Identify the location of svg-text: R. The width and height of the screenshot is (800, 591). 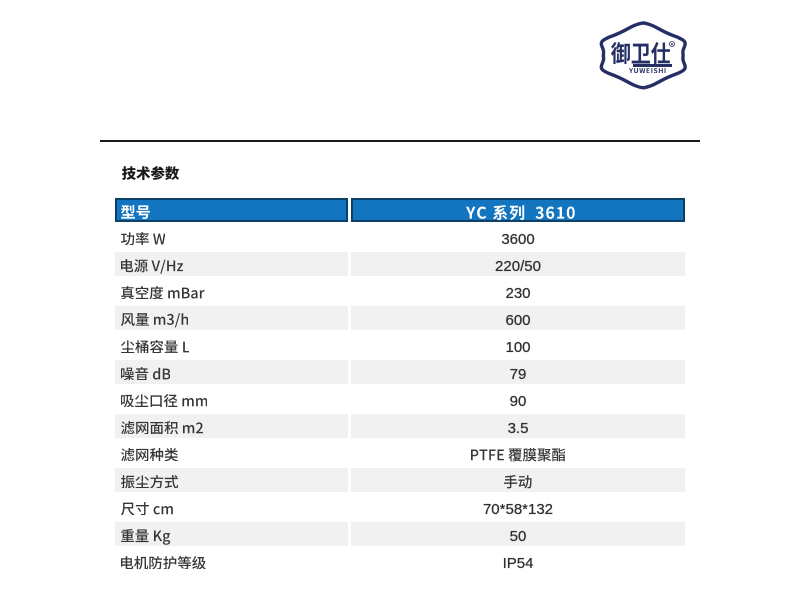
(672, 44).